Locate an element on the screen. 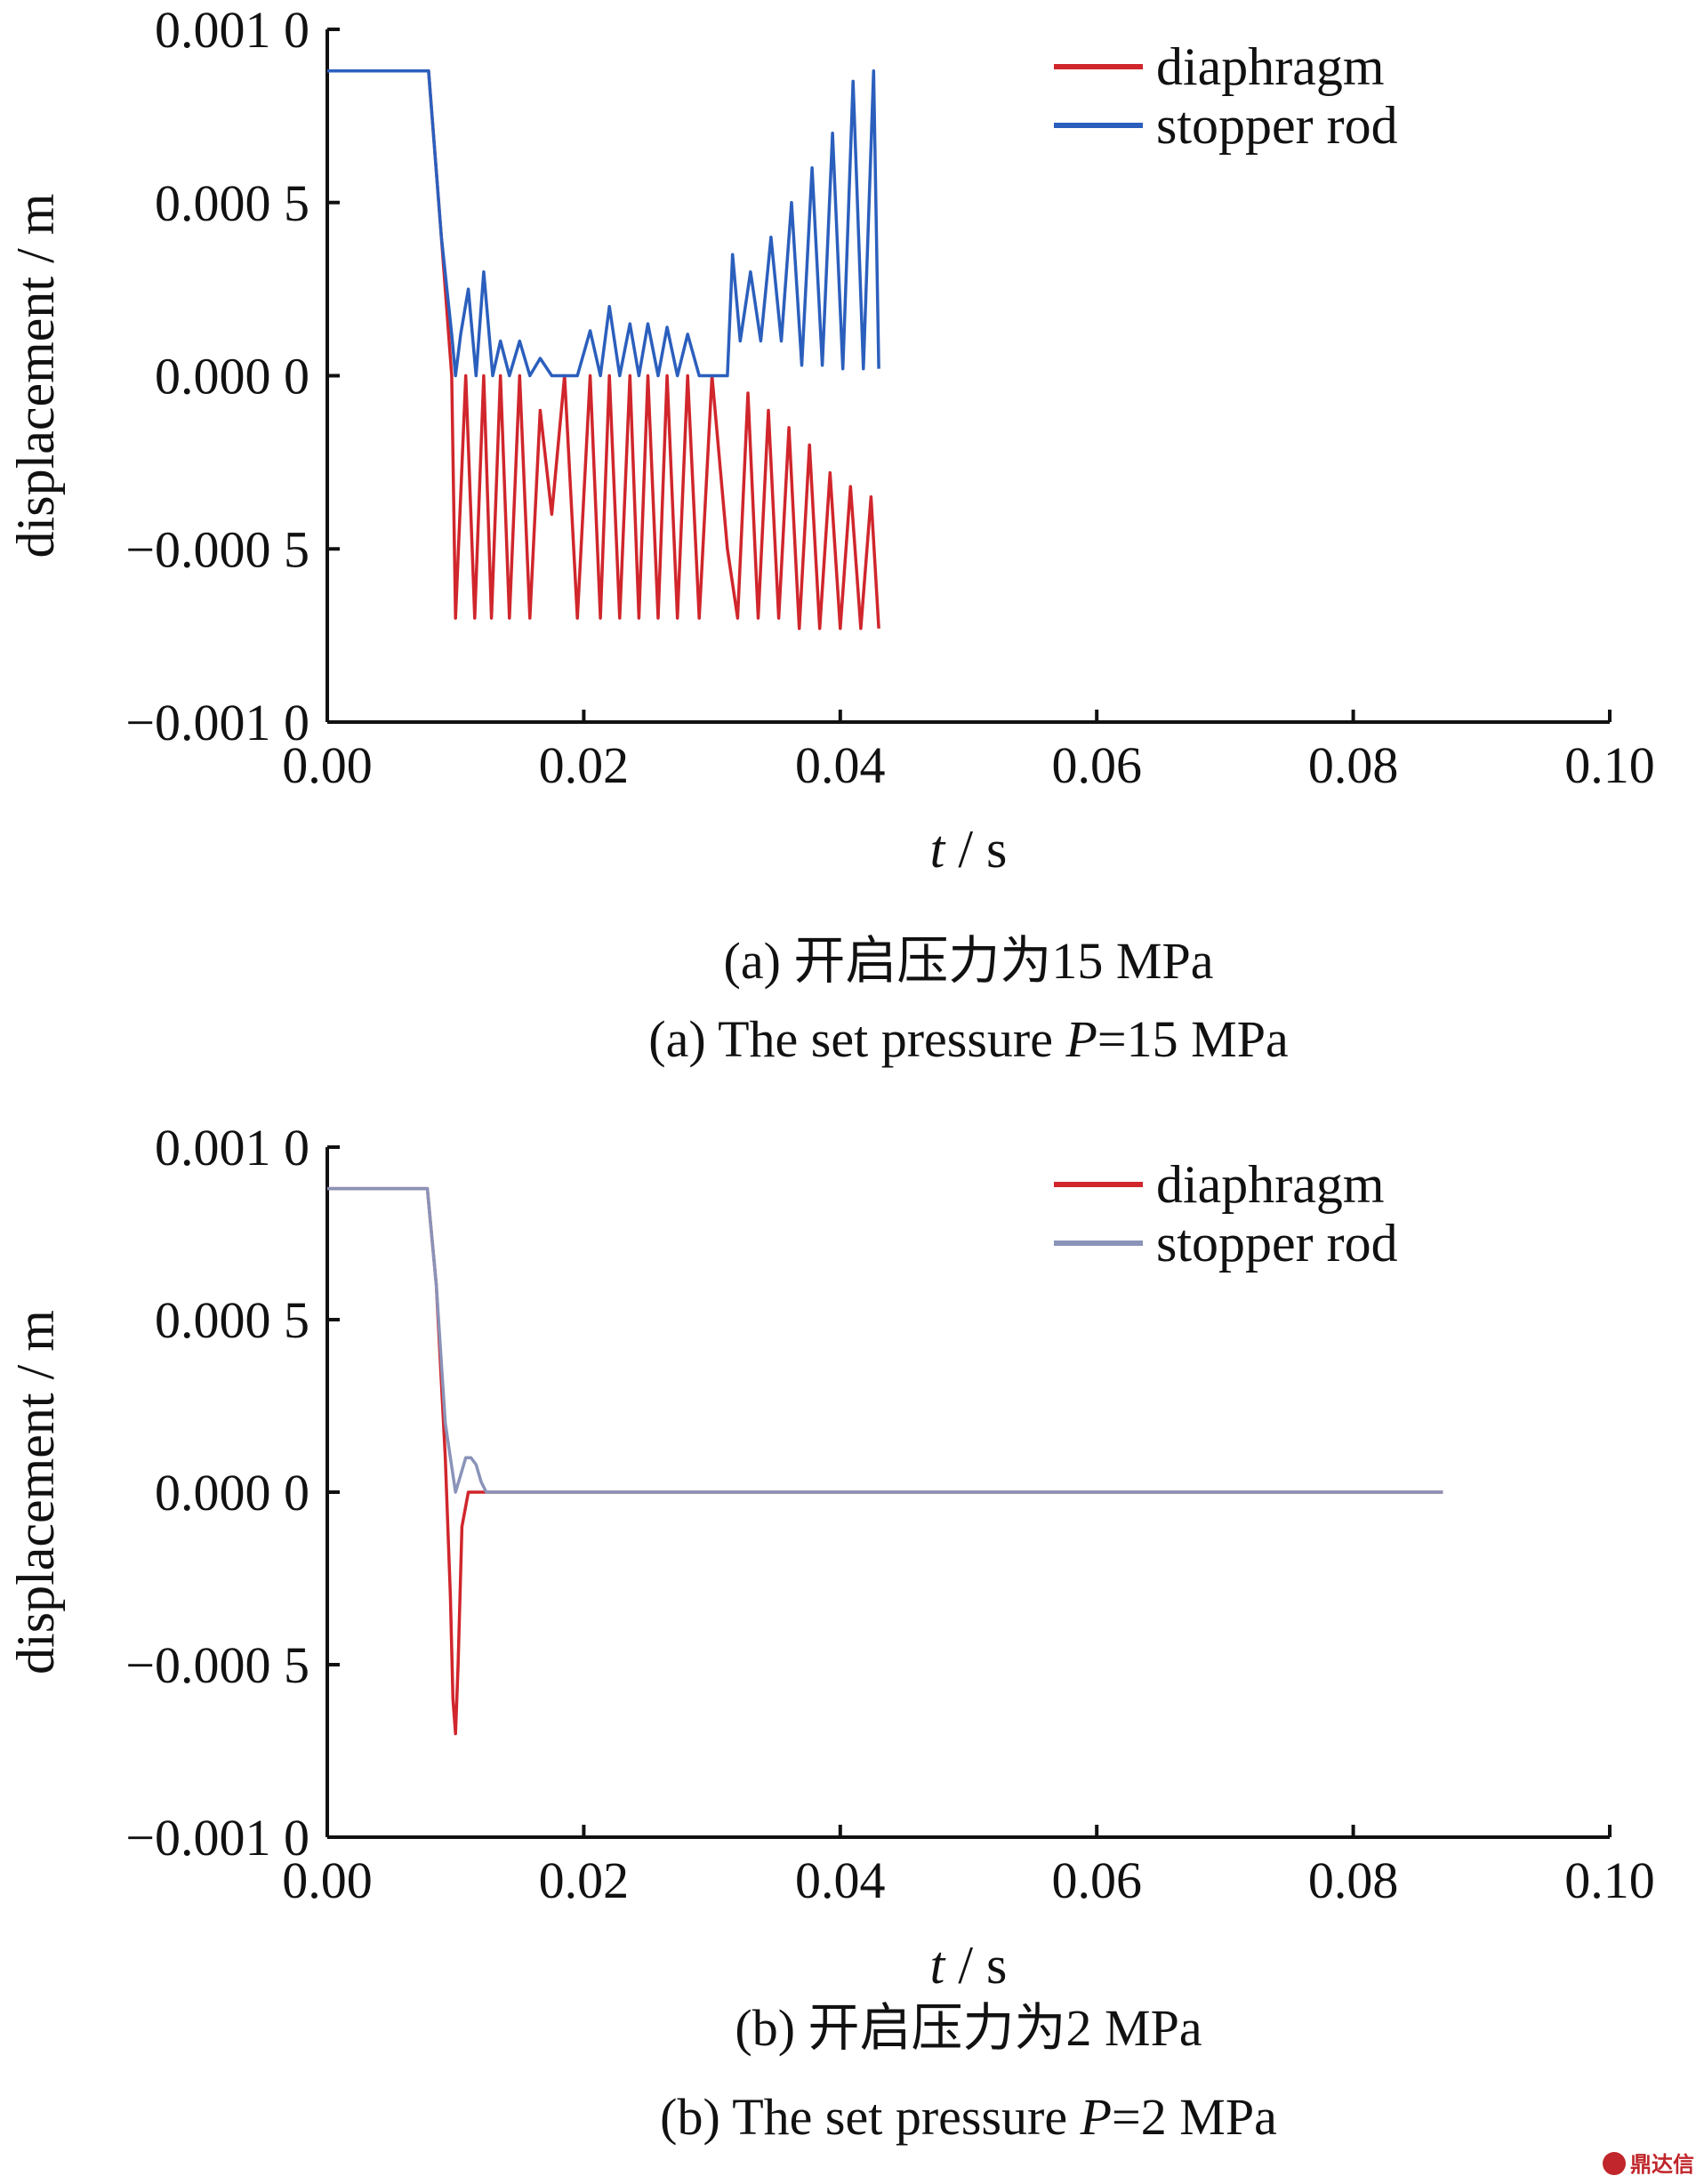  caption-english: (b) The set pressure P=2 MPa is located at coordinates (968, 2117).